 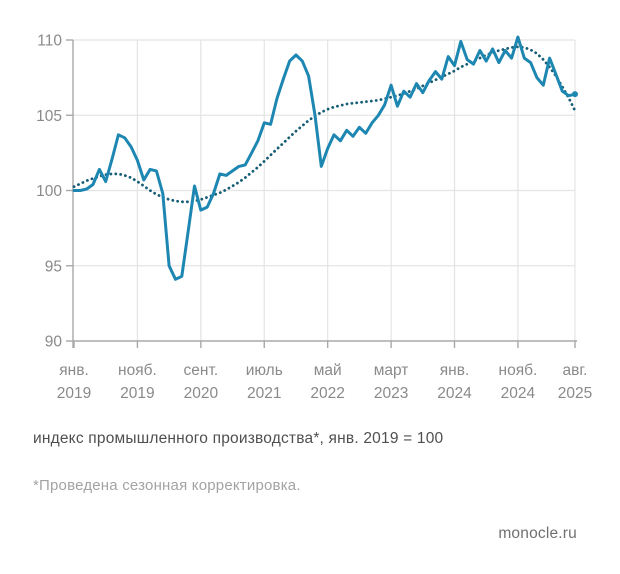 I want to click on y-tick-label: 95, so click(x=53, y=266).